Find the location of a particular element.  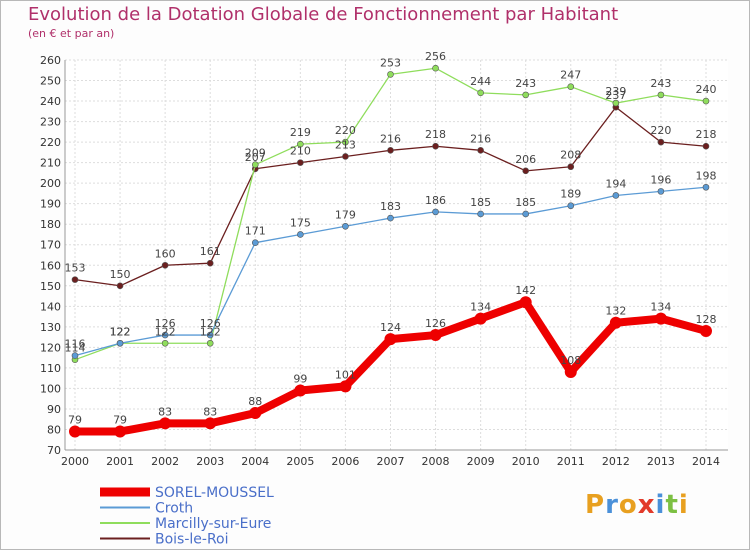

y-tick-label: 210 is located at coordinates (50, 163).